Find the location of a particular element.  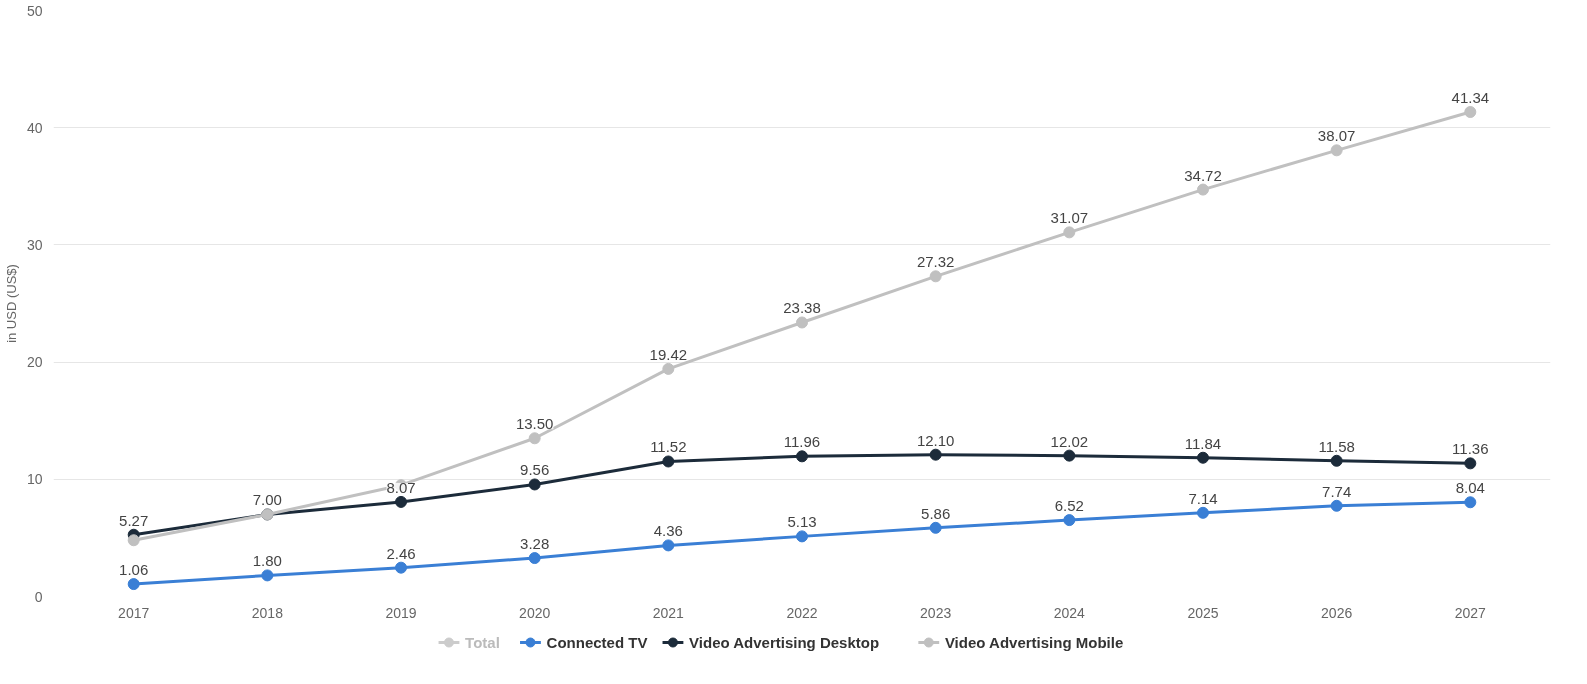

data-label: 5.13 is located at coordinates (802, 522).